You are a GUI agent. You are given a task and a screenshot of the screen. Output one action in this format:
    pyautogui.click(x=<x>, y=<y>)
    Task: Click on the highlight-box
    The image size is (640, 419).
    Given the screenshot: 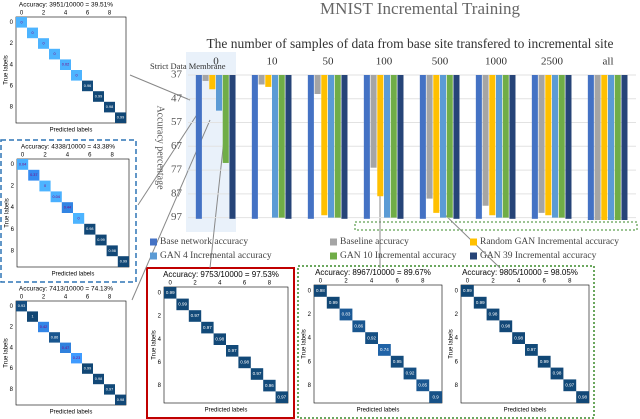 What is the action you would take?
    pyautogui.click(x=68, y=211)
    